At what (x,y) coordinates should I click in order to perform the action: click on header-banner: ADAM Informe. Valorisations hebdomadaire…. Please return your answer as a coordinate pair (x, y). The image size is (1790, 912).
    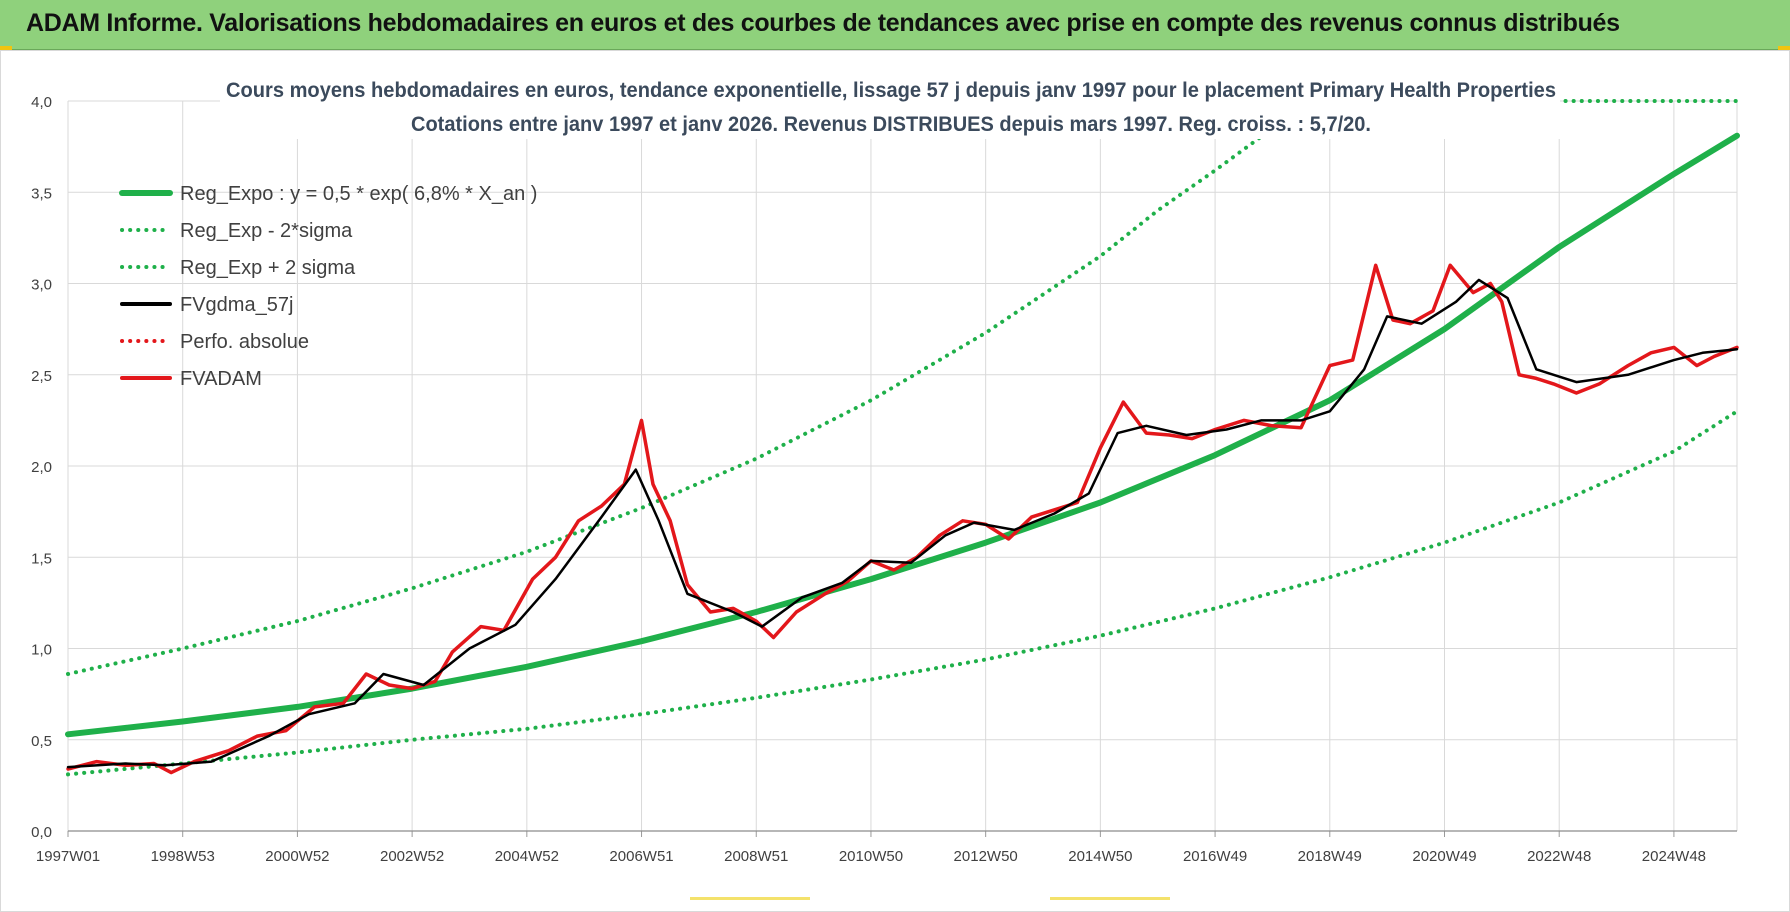
    Looking at the image, I should click on (895, 25).